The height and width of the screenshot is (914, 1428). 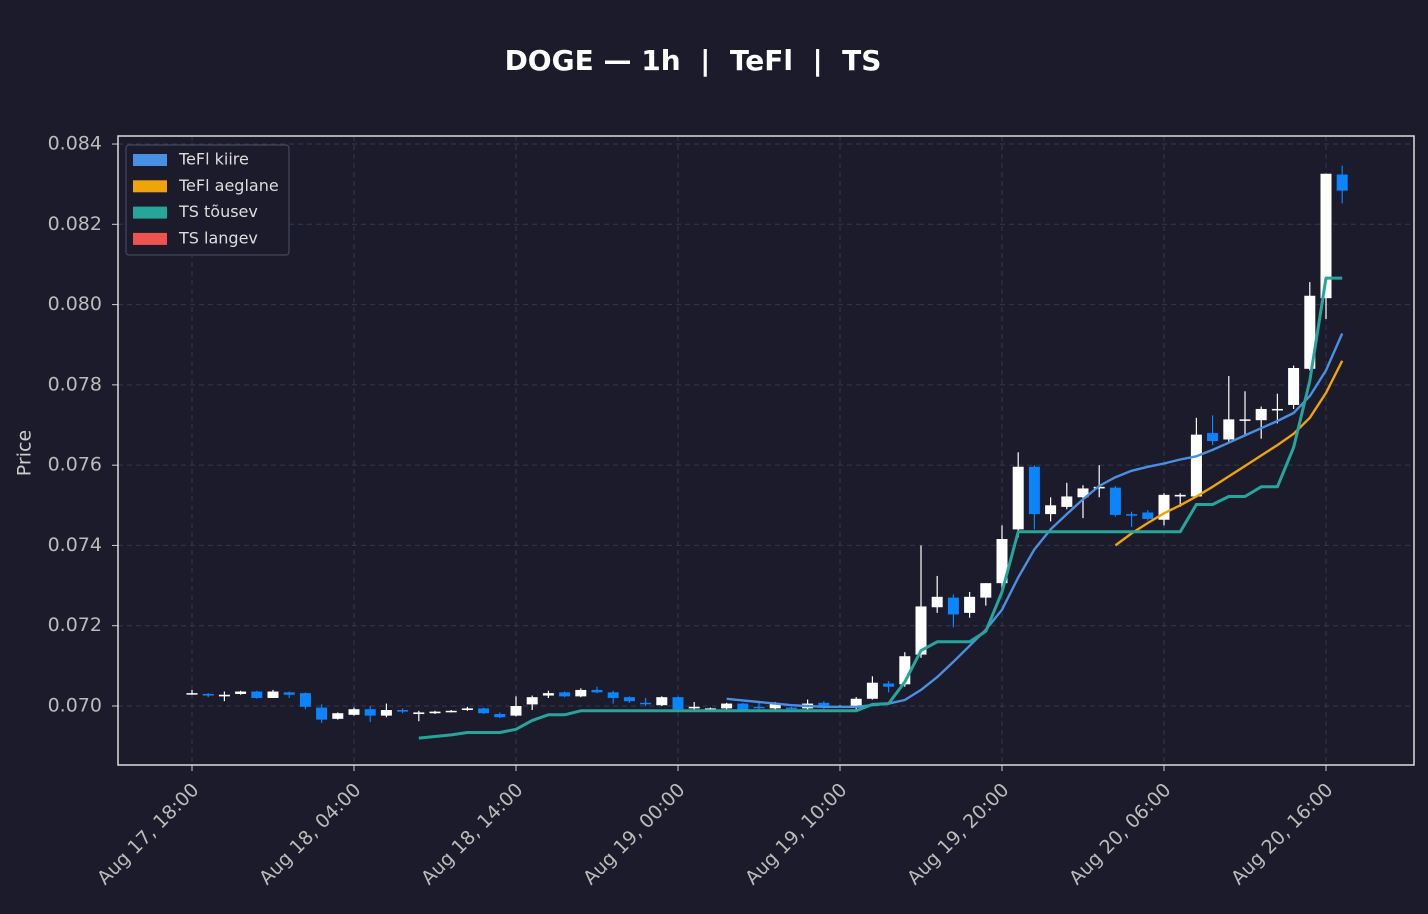 What do you see at coordinates (75, 304) in the screenshot?
I see `y-tick-label: 0.080` at bounding box center [75, 304].